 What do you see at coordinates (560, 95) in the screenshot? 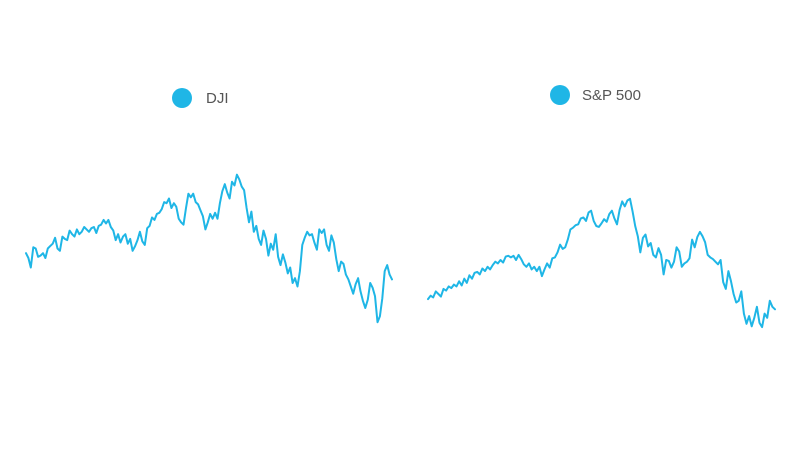
I see `legend-marker-sp500` at bounding box center [560, 95].